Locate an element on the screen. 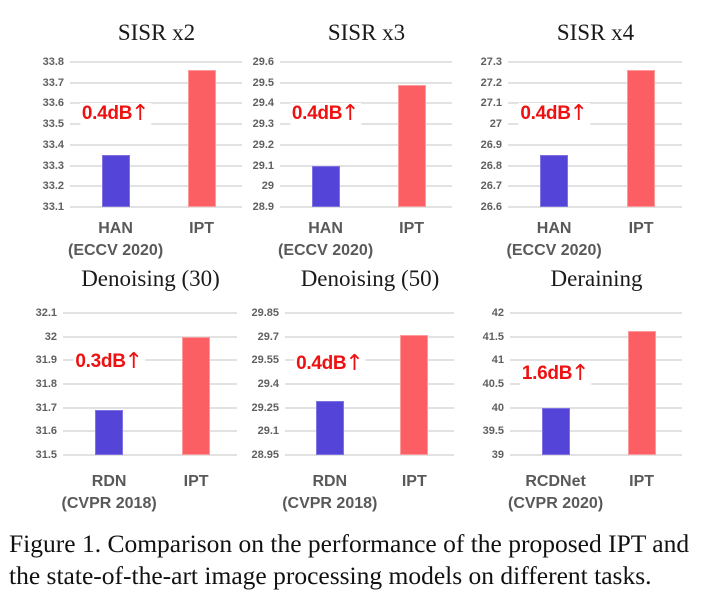 Image resolution: width=720 pixels, height=604 pixels. improvement-annotation: 0.3dB↑ is located at coordinates (109, 361).